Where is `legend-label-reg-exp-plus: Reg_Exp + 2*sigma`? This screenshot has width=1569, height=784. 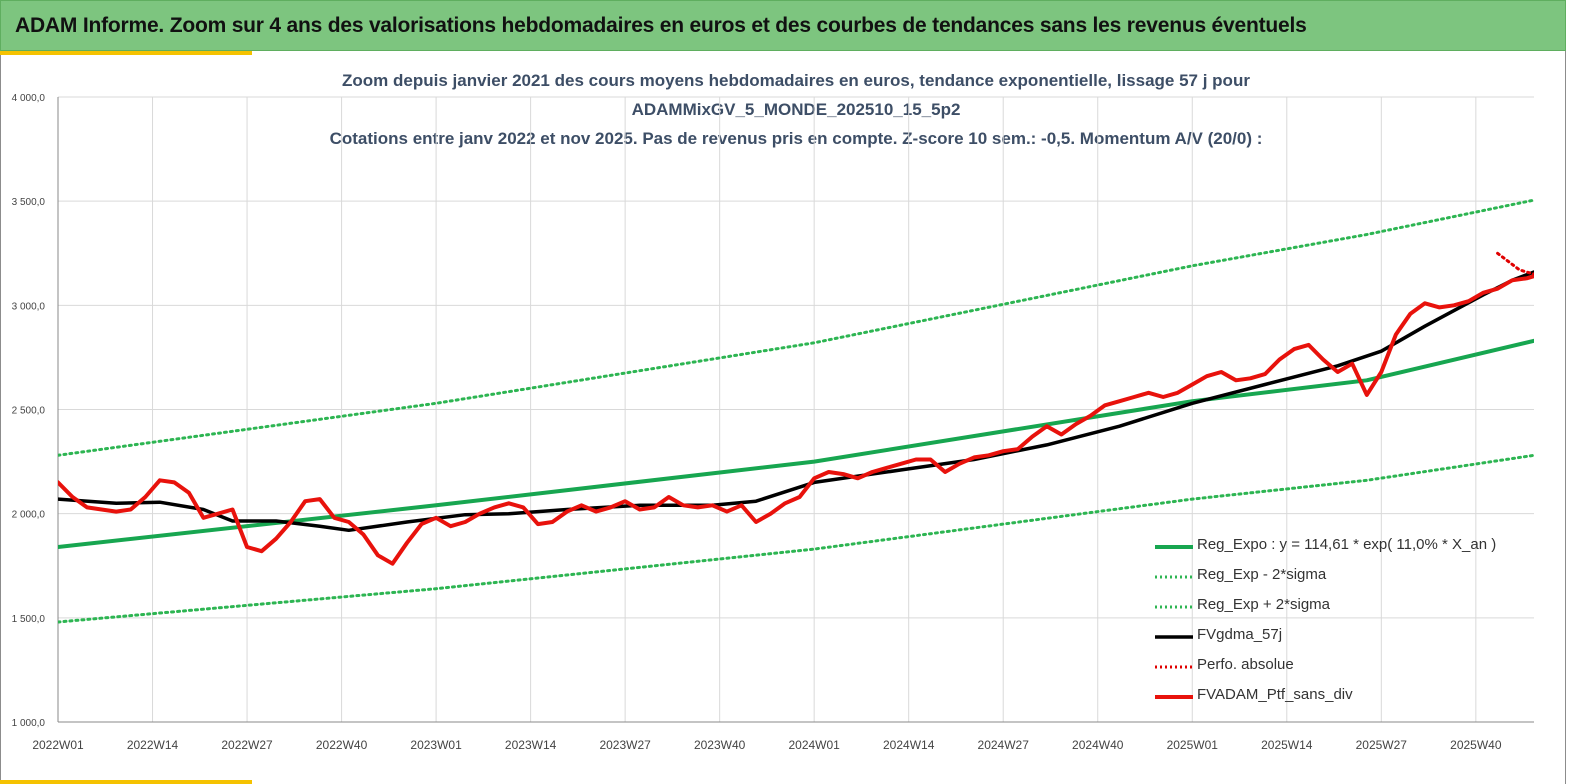 legend-label-reg-exp-plus: Reg_Exp + 2*sigma is located at coordinates (1263, 604).